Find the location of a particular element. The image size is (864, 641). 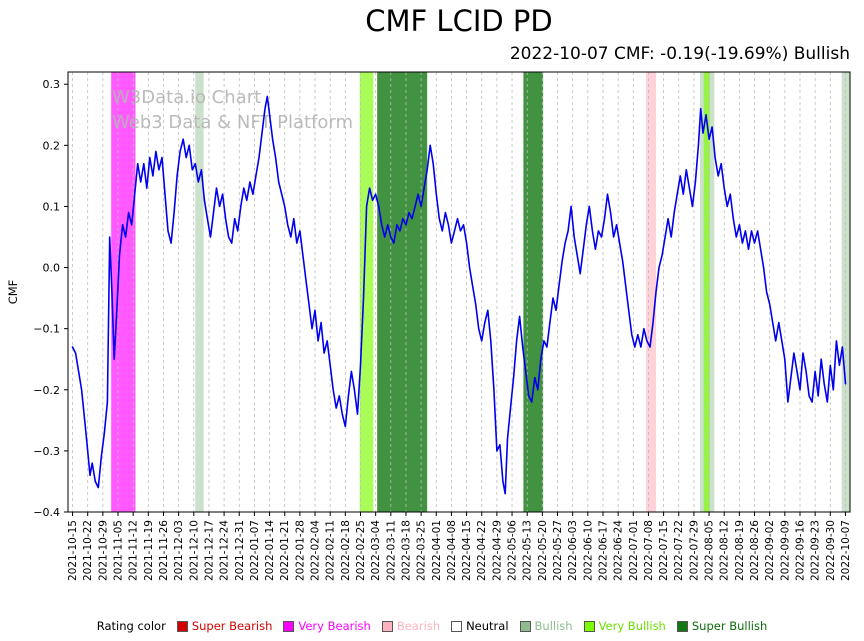

x-tick-label: 2022-08-19 is located at coordinates (740, 550).